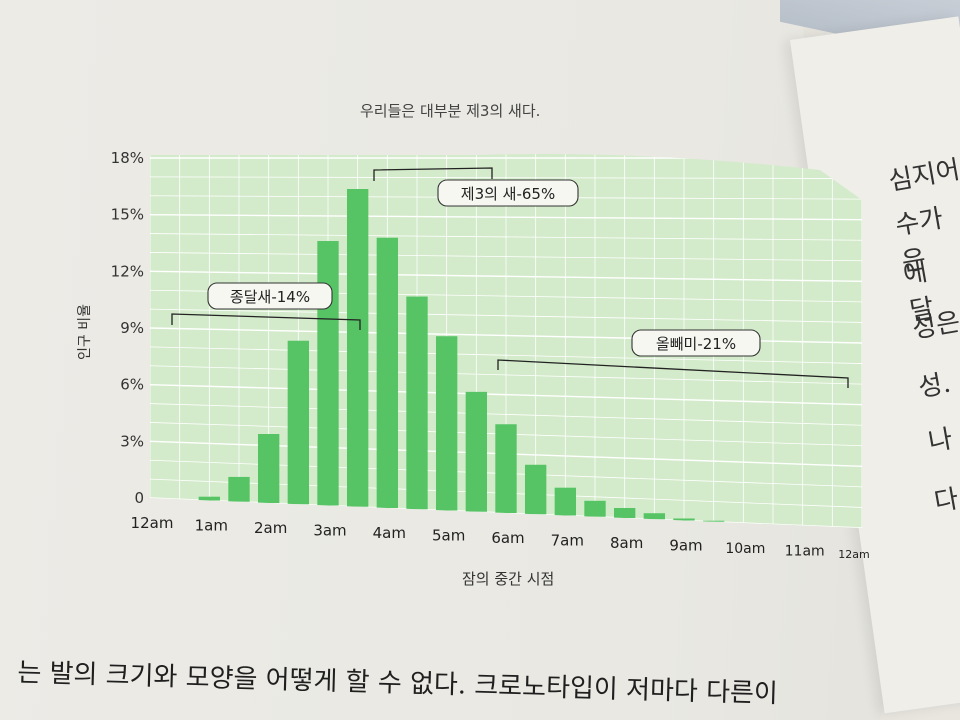 The image size is (960, 720). What do you see at coordinates (565, 501) in the screenshot?
I see `bar-7am` at bounding box center [565, 501].